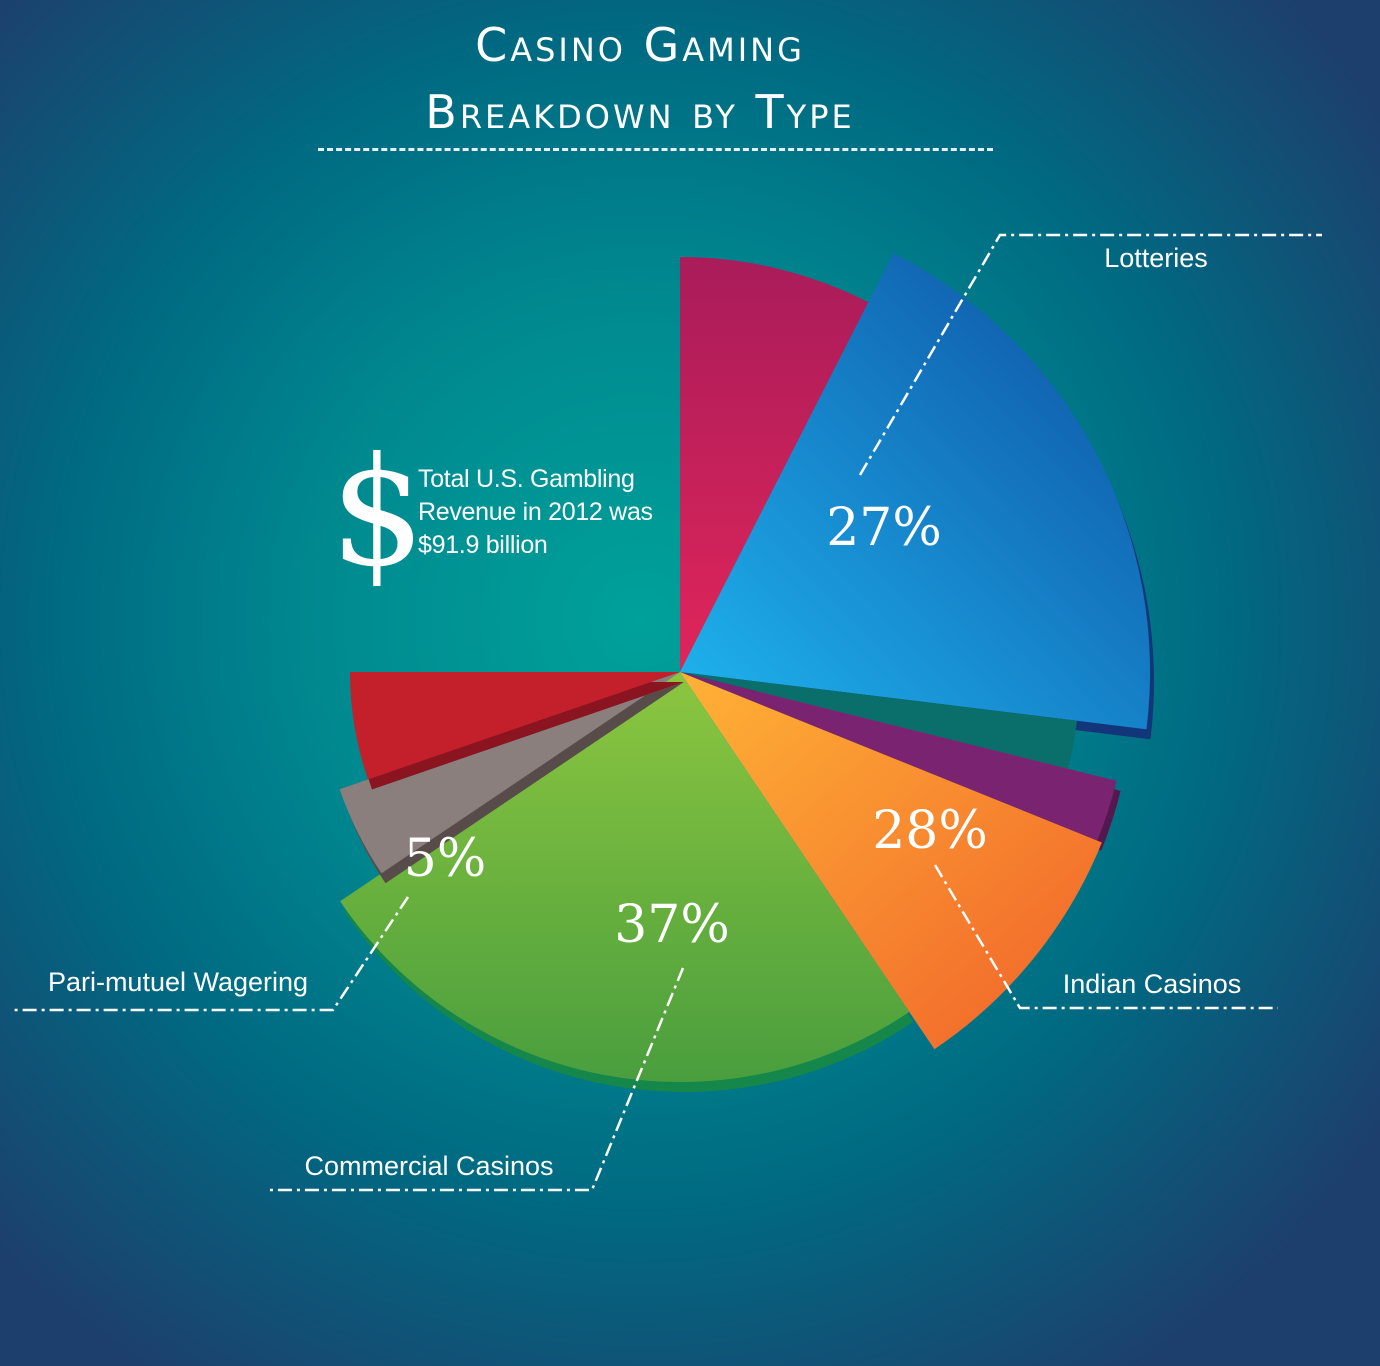 This screenshot has height=1366, width=1380. What do you see at coordinates (526, 479) in the screenshot?
I see `revenue-note-line: Total U.S. Gambling` at bounding box center [526, 479].